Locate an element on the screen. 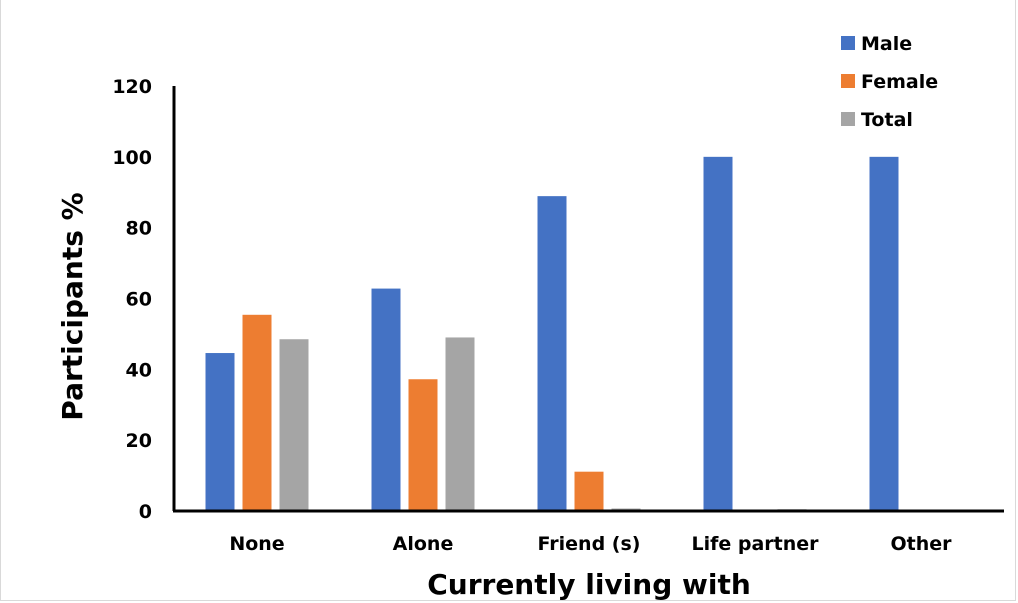 Image resolution: width=1018 pixels, height=603 pixels. y-tick-label: 20 is located at coordinates (139, 441).